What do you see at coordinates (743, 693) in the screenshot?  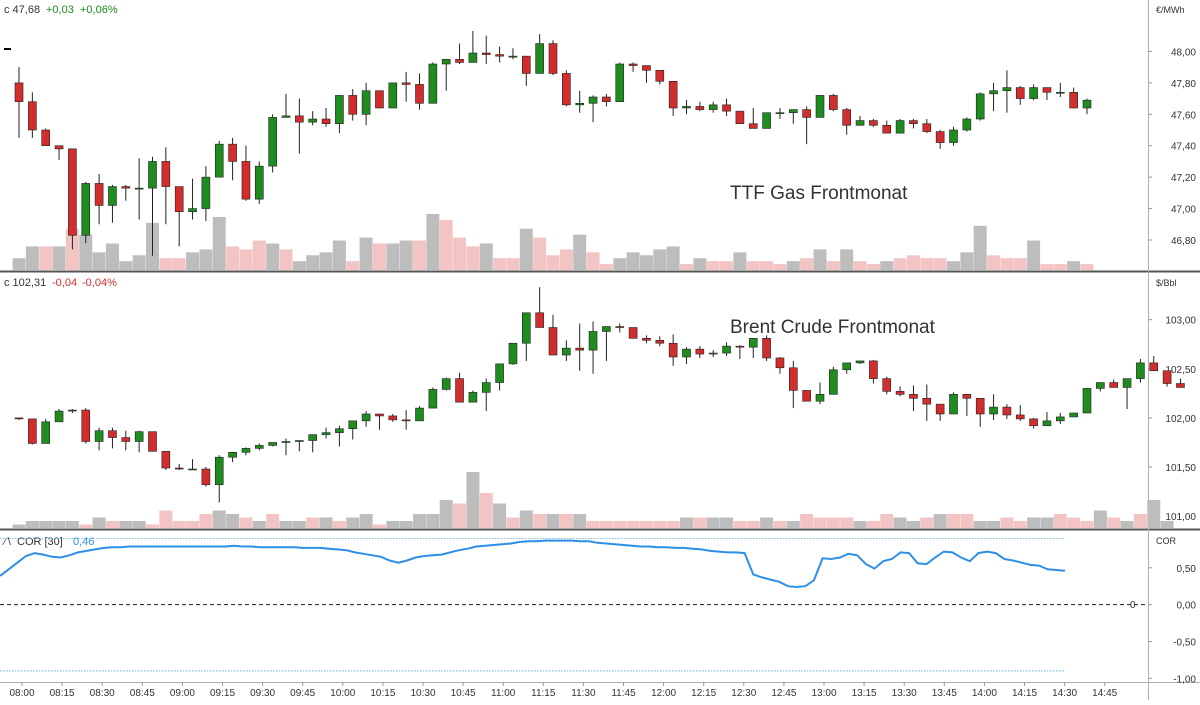 I see `time-tick-label: 12:30` at bounding box center [743, 693].